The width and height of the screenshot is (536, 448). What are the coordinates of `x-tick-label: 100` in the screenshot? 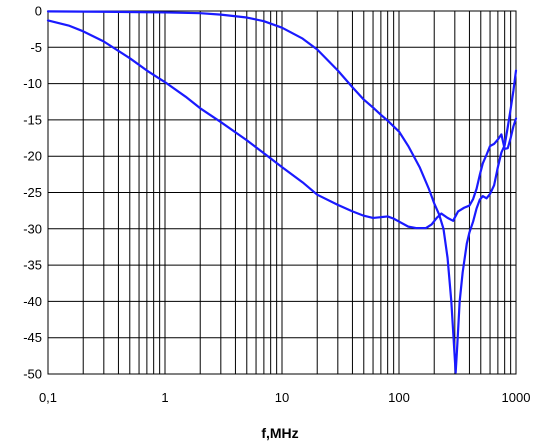 It's located at (399, 397).